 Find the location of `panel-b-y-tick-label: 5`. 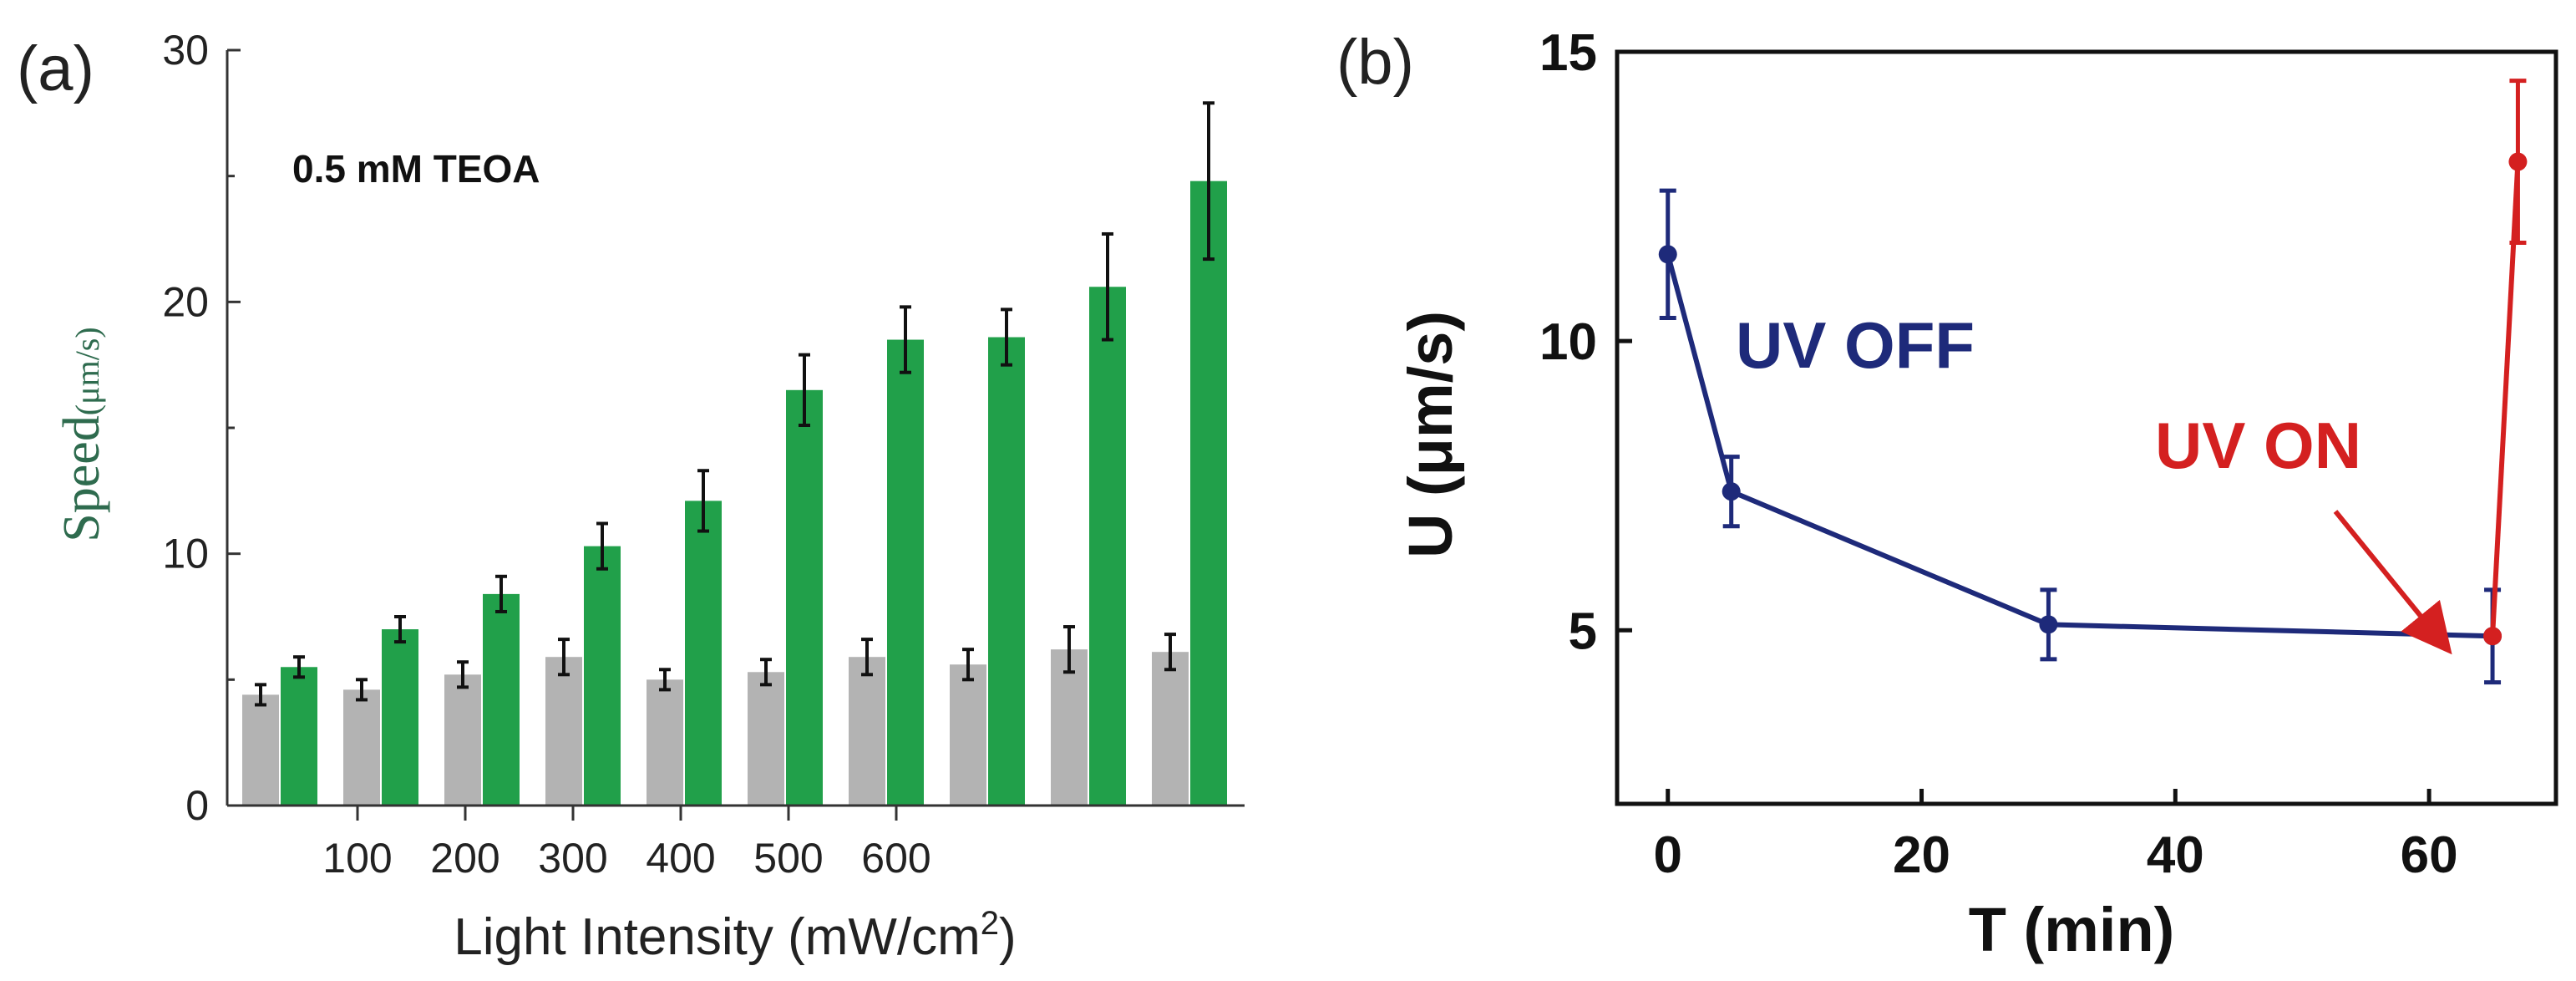

panel-b-y-tick-label: 5 is located at coordinates (1583, 631).